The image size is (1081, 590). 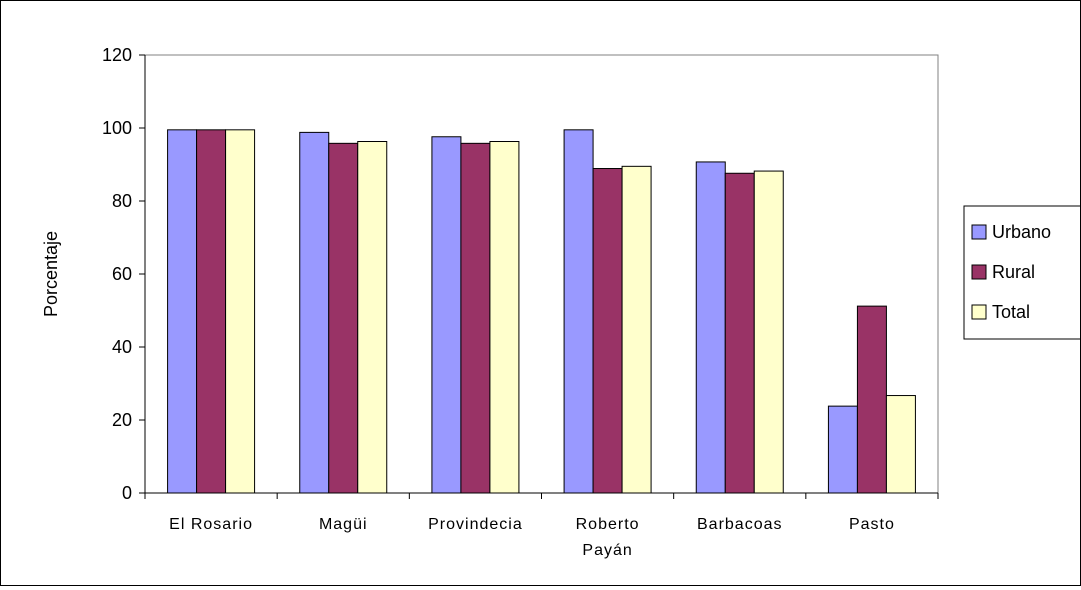 I want to click on y-tick-label: 20, so click(x=122, y=420).